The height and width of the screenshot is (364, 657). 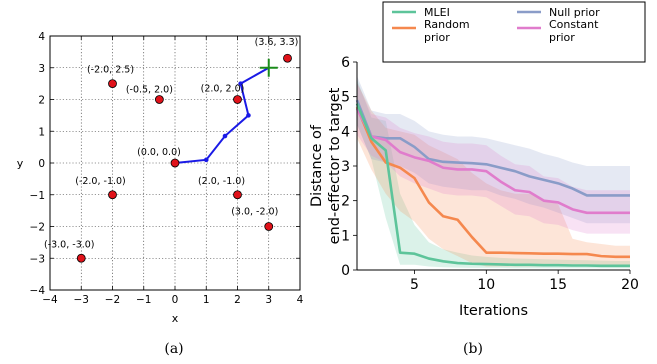 What do you see at coordinates (558, 285) in the screenshot?
I see `x-tick-label: 15` at bounding box center [558, 285].